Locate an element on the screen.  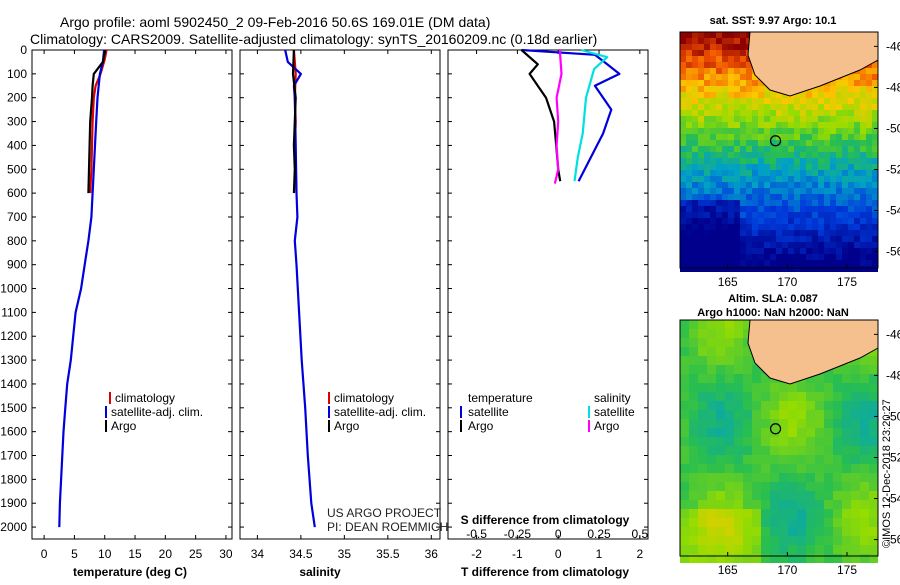
lat-tick-label: -50 is located at coordinates (893, 128).